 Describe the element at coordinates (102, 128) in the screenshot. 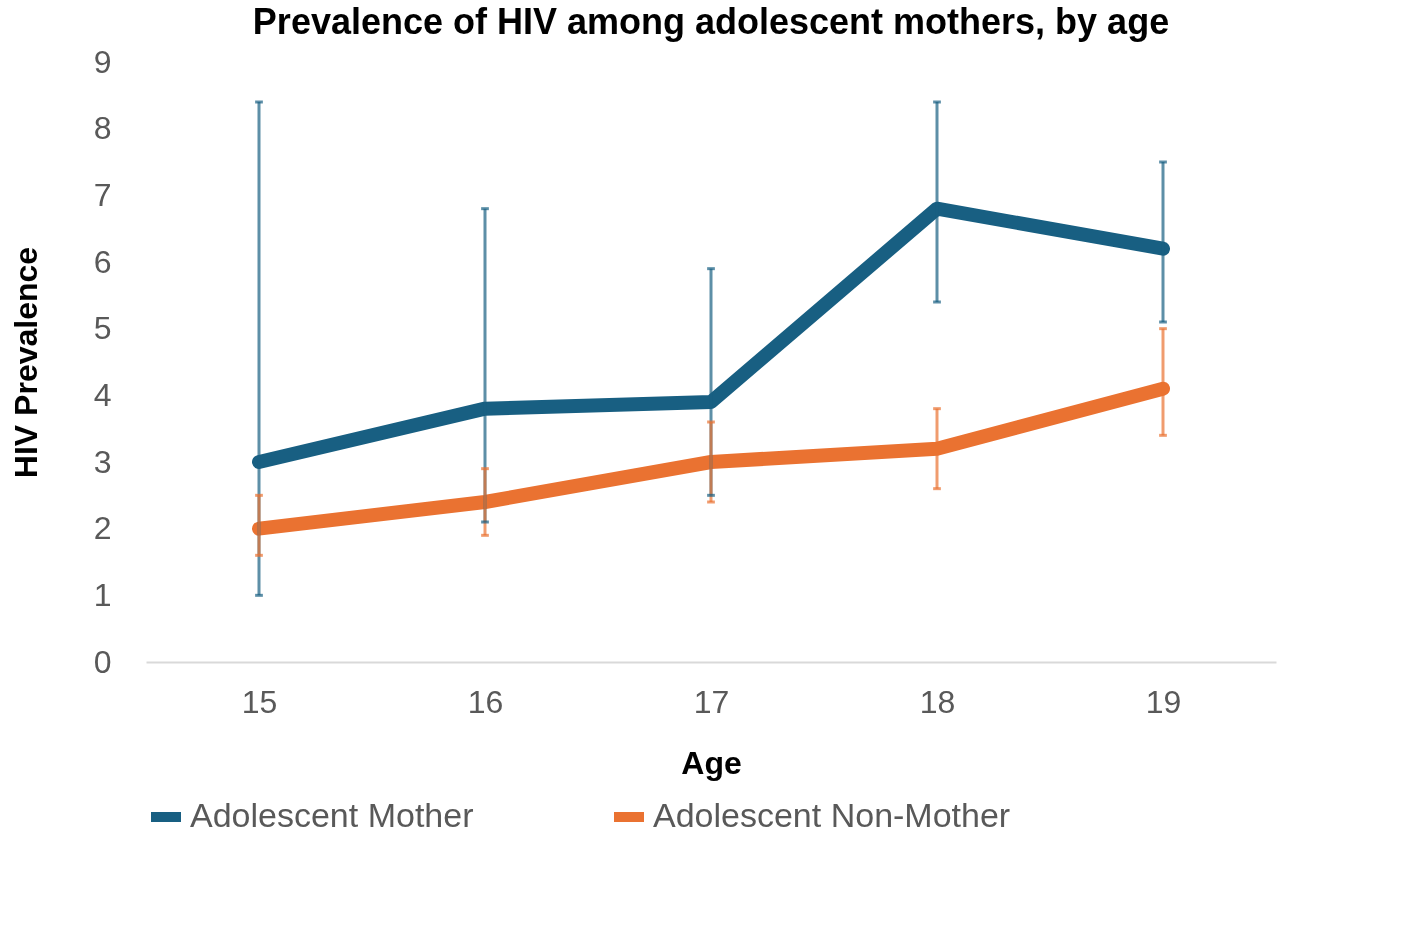

I see `y-tick-label: 8` at that location.